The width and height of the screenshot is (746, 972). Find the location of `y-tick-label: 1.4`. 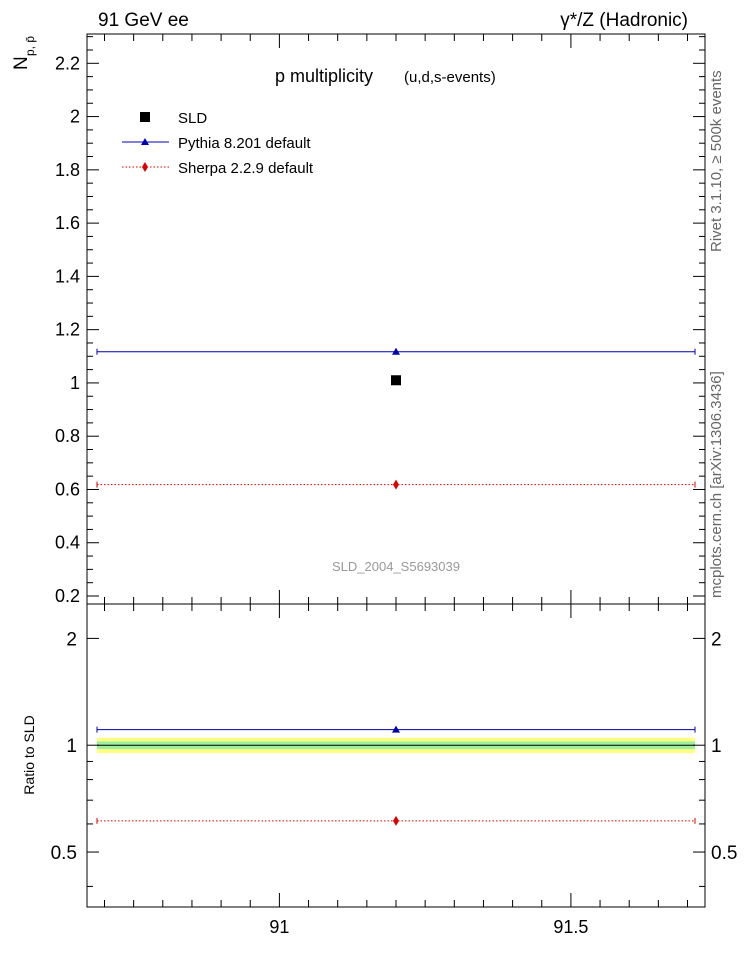

y-tick-label: 1.4 is located at coordinates (67, 276).